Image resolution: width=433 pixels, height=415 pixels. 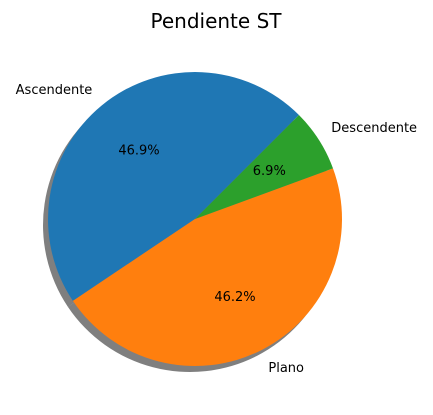 What do you see at coordinates (286, 368) in the screenshot?
I see `slice-label-plano: Plano` at bounding box center [286, 368].